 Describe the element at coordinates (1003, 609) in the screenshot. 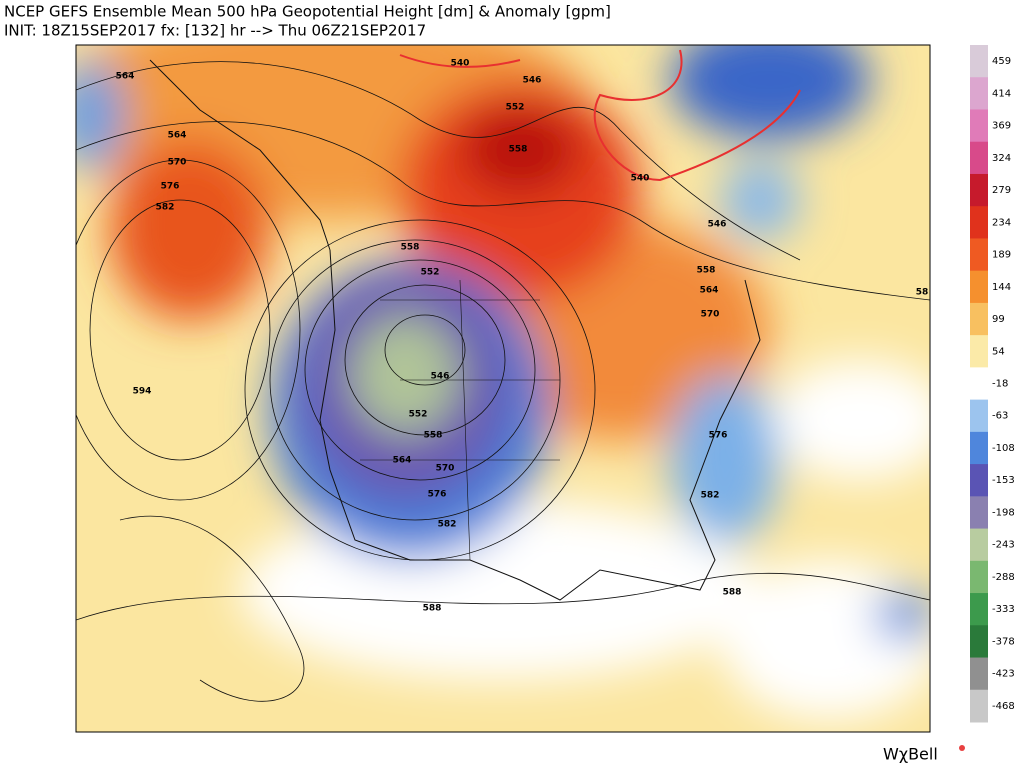

I see `colorbar-label: -333` at that location.